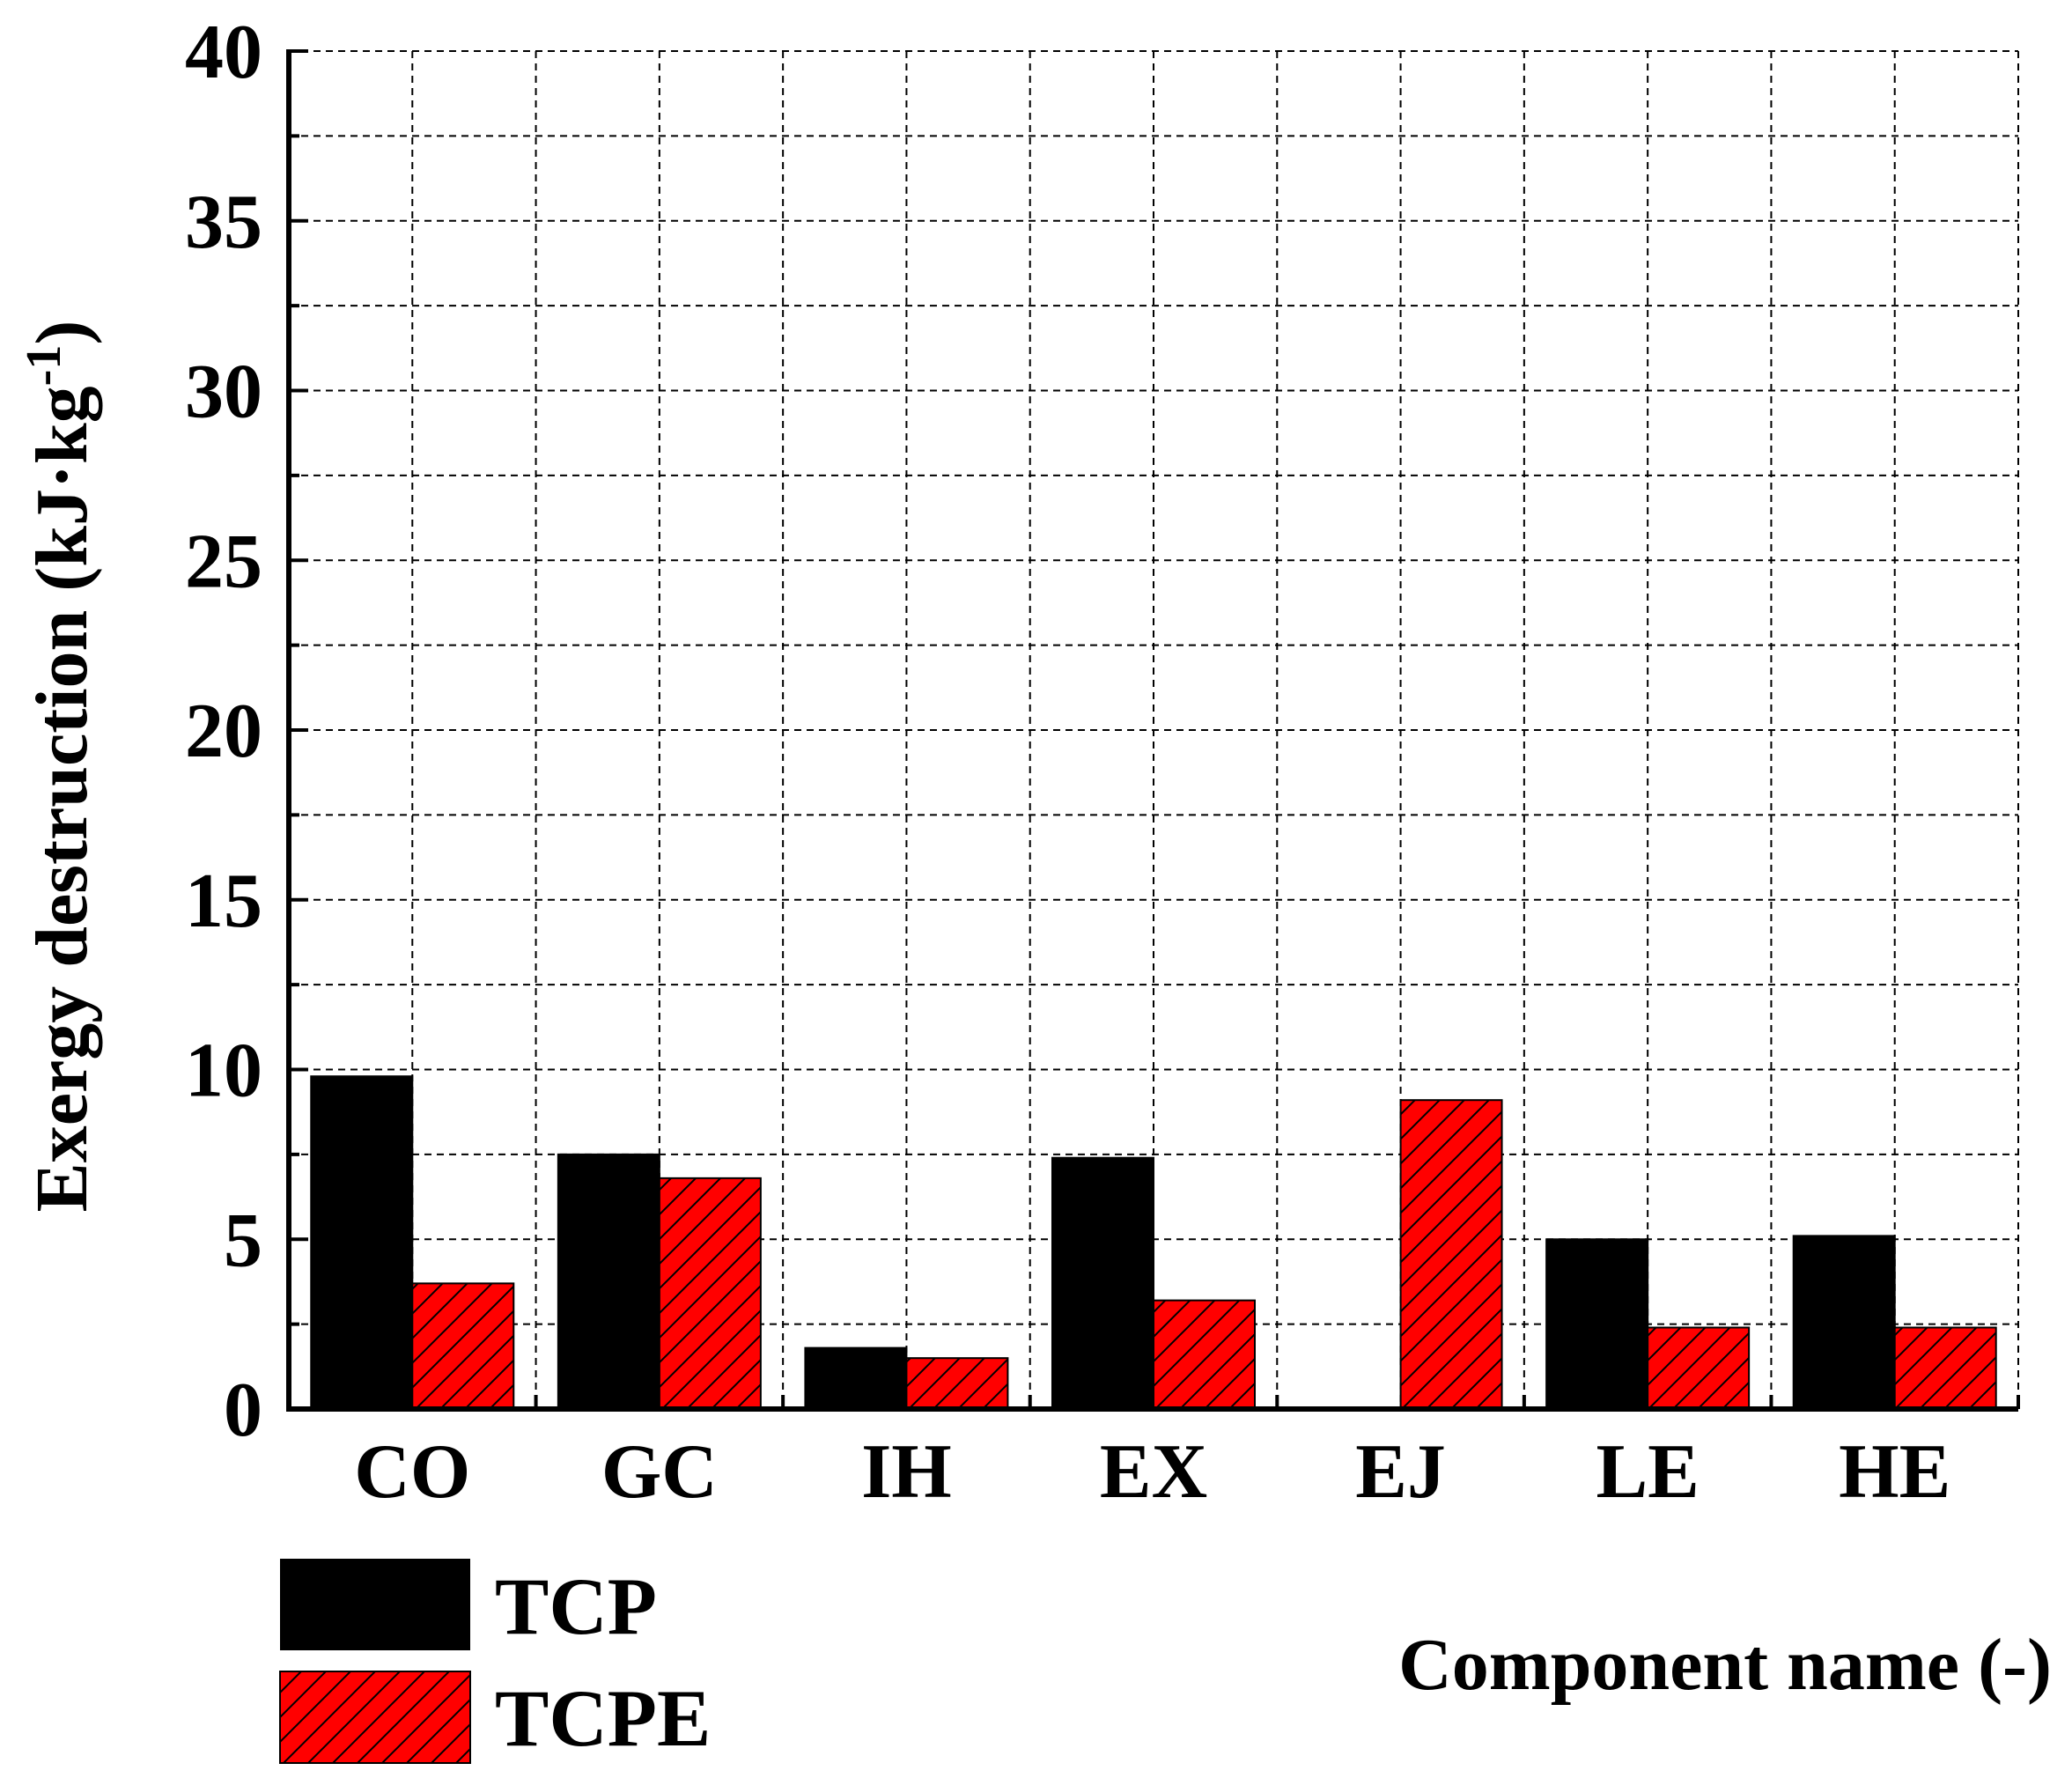 The image size is (2072, 1778). I want to click on x-tick-labels: CO GC IH EX EJ LE HE, so click(1152, 1472).